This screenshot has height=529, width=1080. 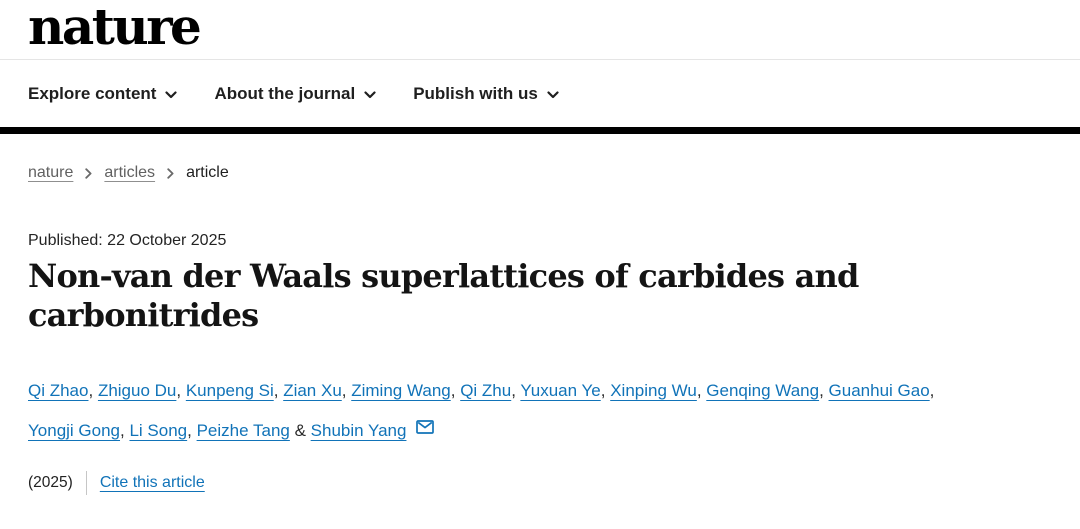 What do you see at coordinates (540, 483) in the screenshot?
I see `cite-row: (2025) Cite this article` at bounding box center [540, 483].